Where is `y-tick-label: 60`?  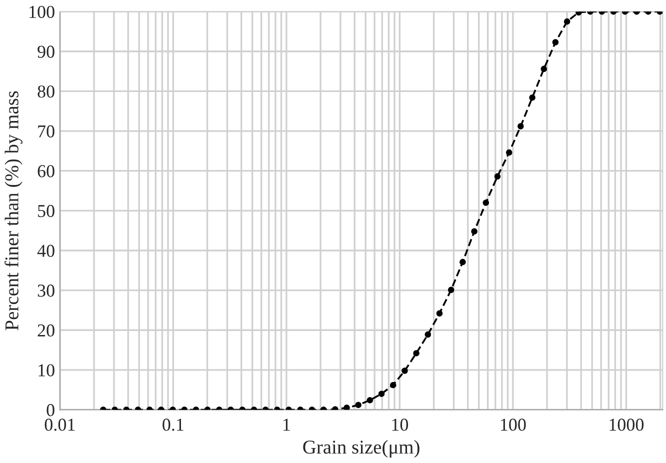 y-tick-label: 60 is located at coordinates (46, 171).